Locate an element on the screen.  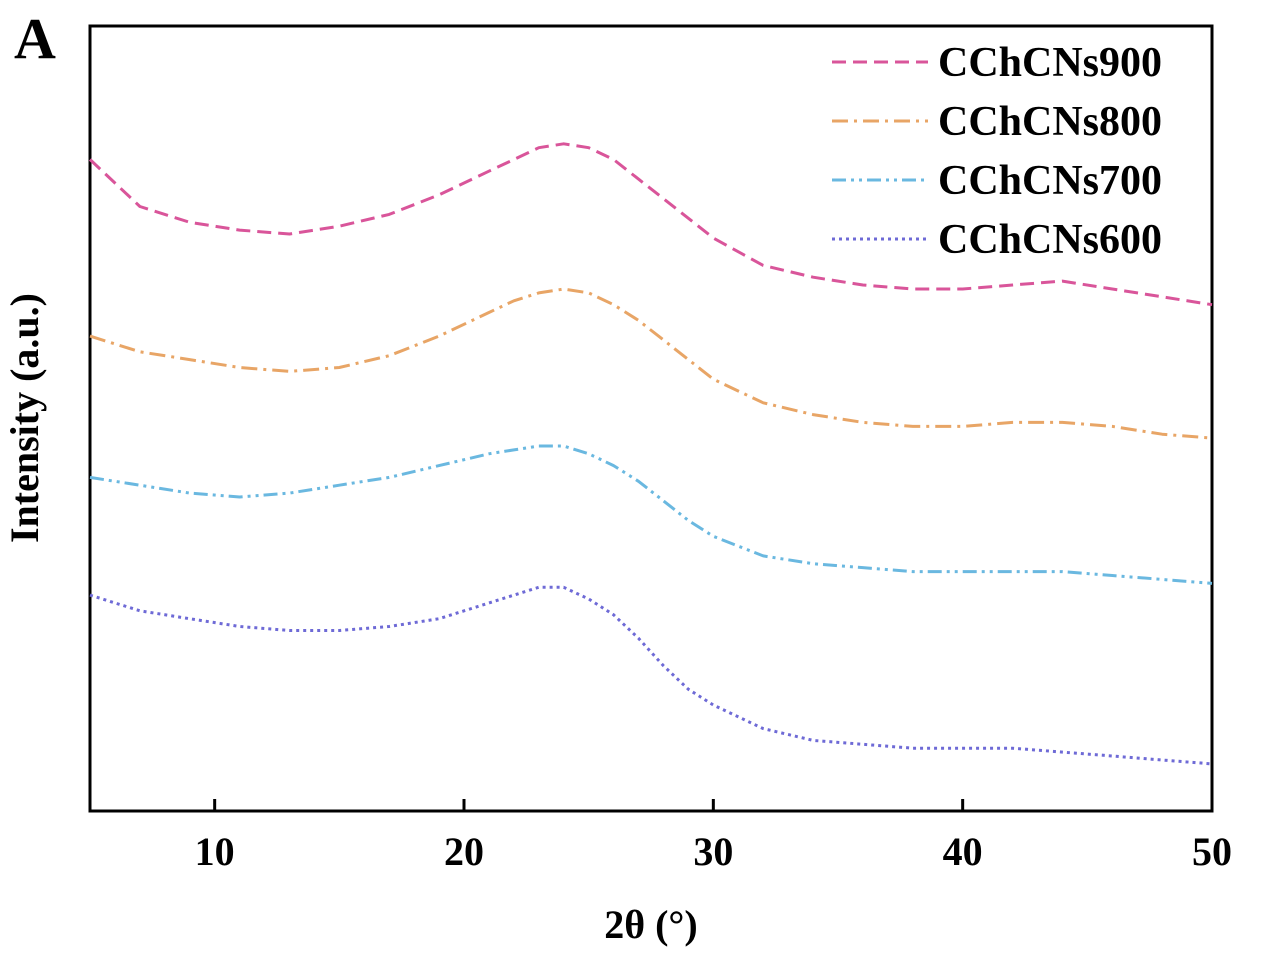
legend: CChCNs900 CChCNs800 CChCNs700 CChCNs600 is located at coordinates (997, 151).